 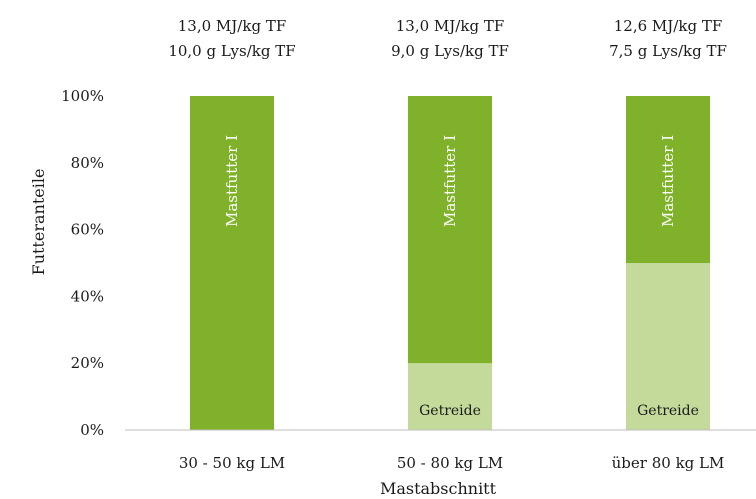 What do you see at coordinates (438, 488) in the screenshot?
I see `x-axis-label: Mastabschnitt` at bounding box center [438, 488].